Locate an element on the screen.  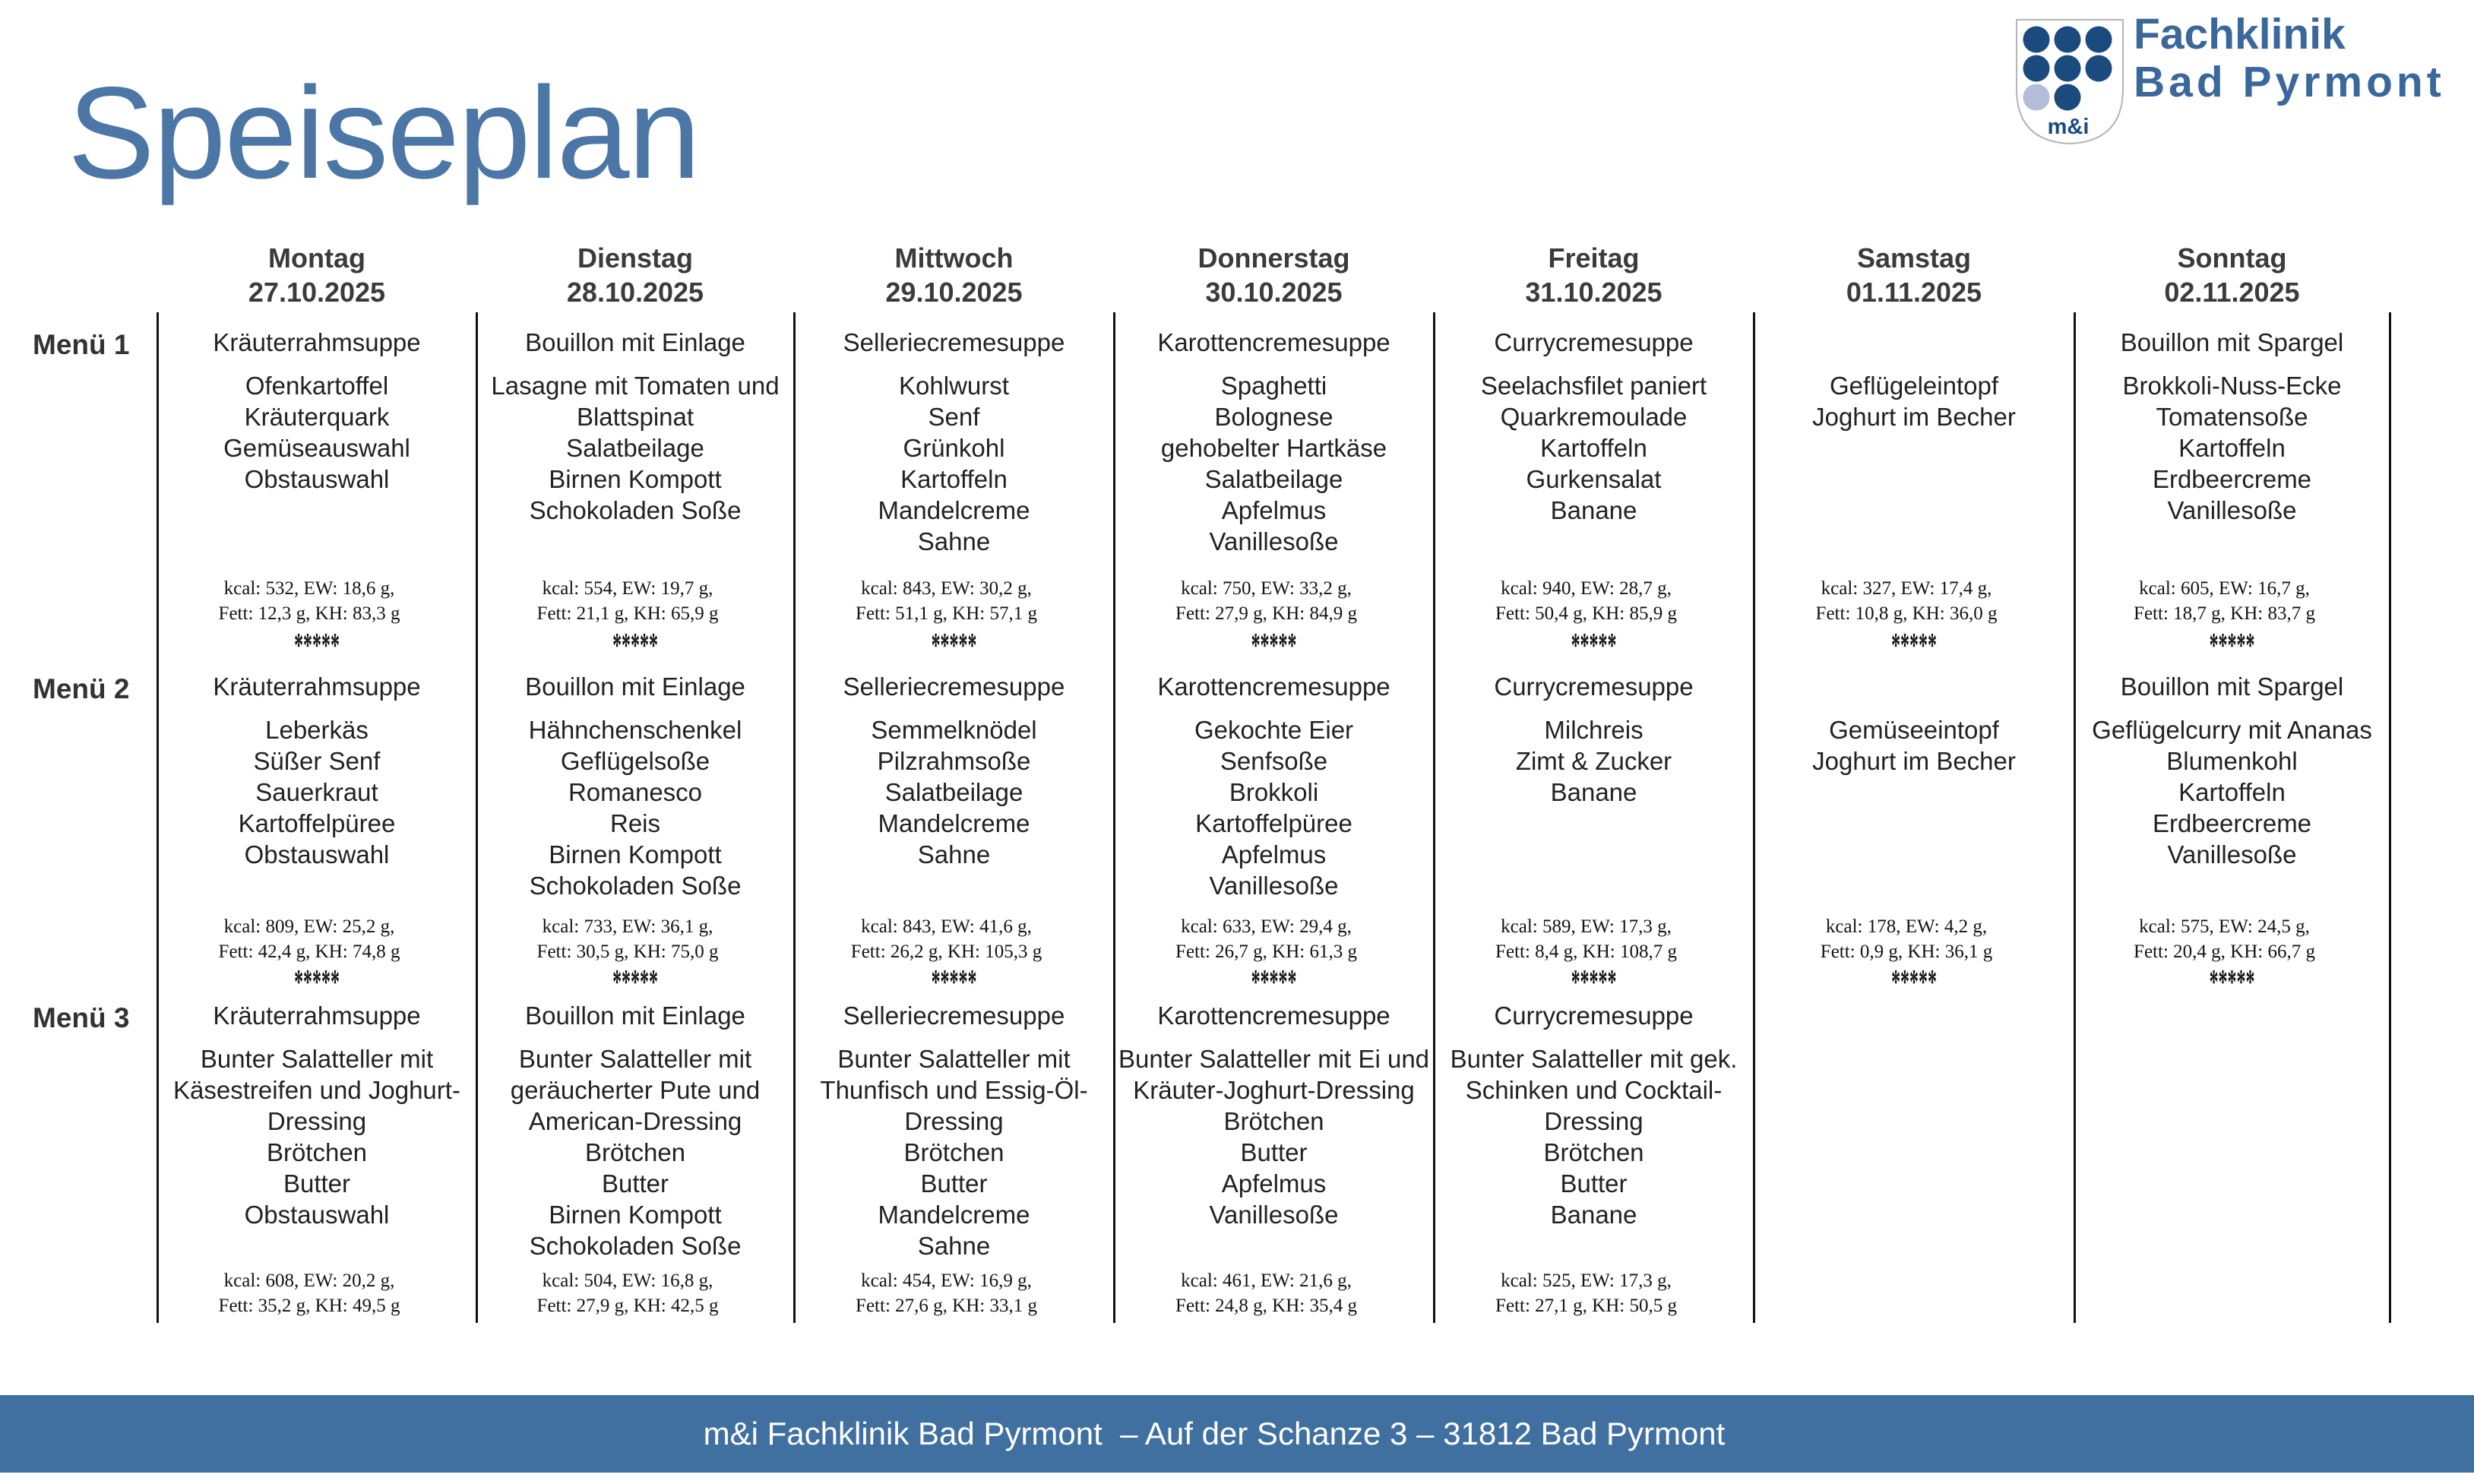
menu-label-1: Menü 1 is located at coordinates (81, 344).